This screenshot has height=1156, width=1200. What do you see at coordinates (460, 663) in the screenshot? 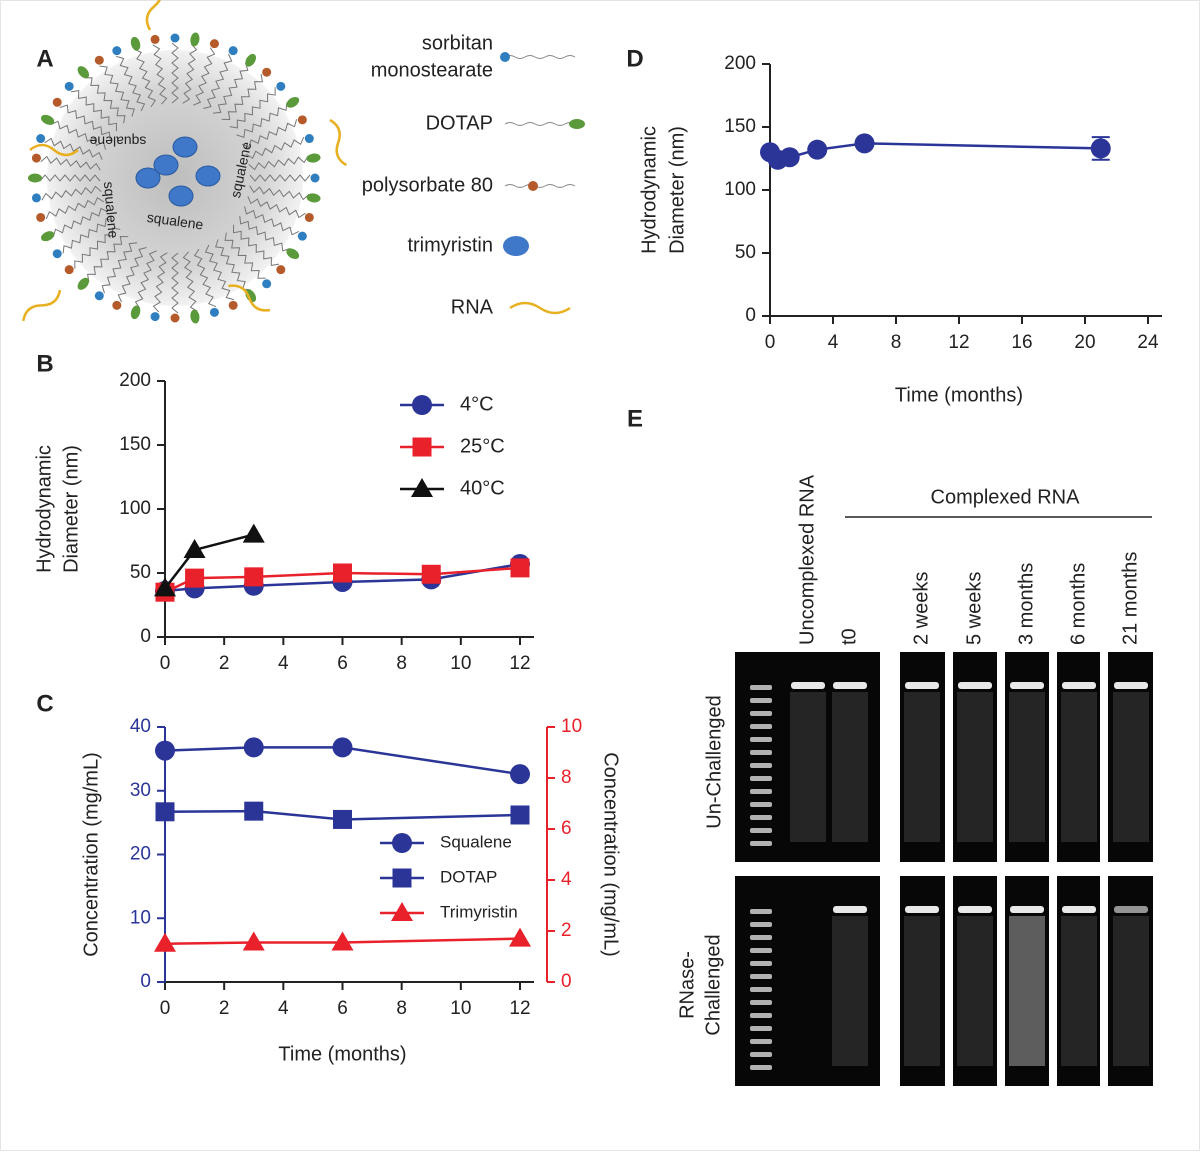
I see `x-tick-label: 10` at bounding box center [460, 663].